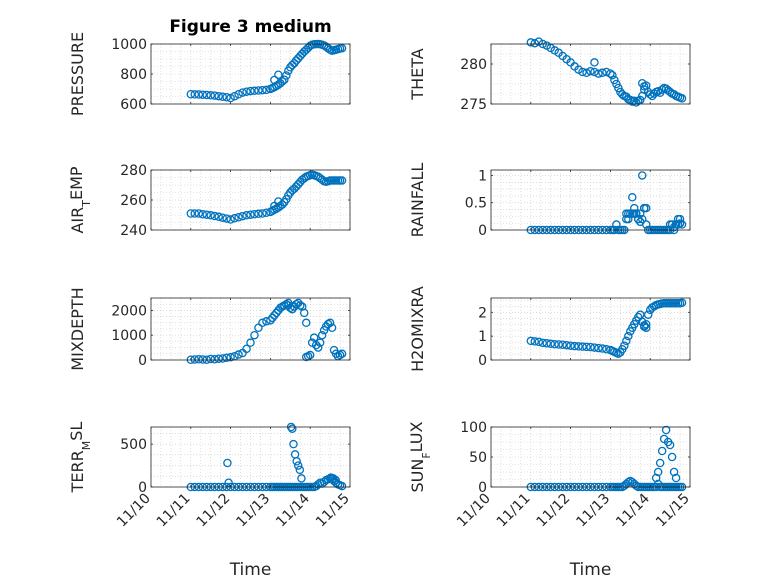  What do you see at coordinates (266, 457) in the screenshot?
I see `markers-terr-msl` at bounding box center [266, 457].